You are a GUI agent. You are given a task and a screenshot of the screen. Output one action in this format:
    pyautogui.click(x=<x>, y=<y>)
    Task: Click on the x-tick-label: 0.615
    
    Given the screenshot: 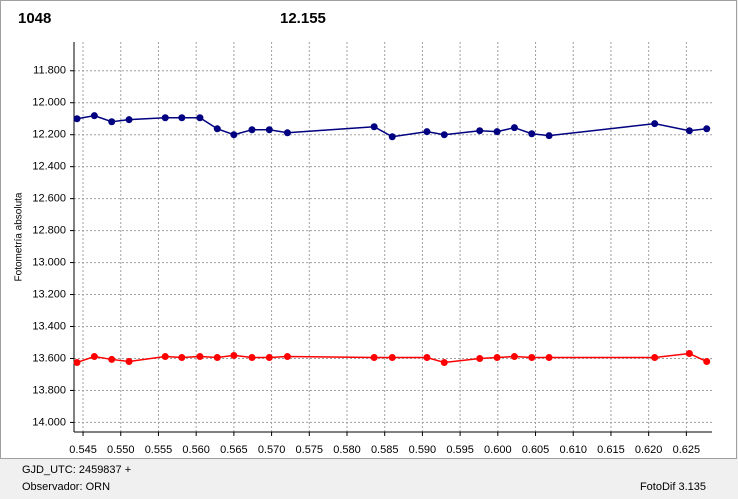 What is the action you would take?
    pyautogui.click(x=611, y=450)
    